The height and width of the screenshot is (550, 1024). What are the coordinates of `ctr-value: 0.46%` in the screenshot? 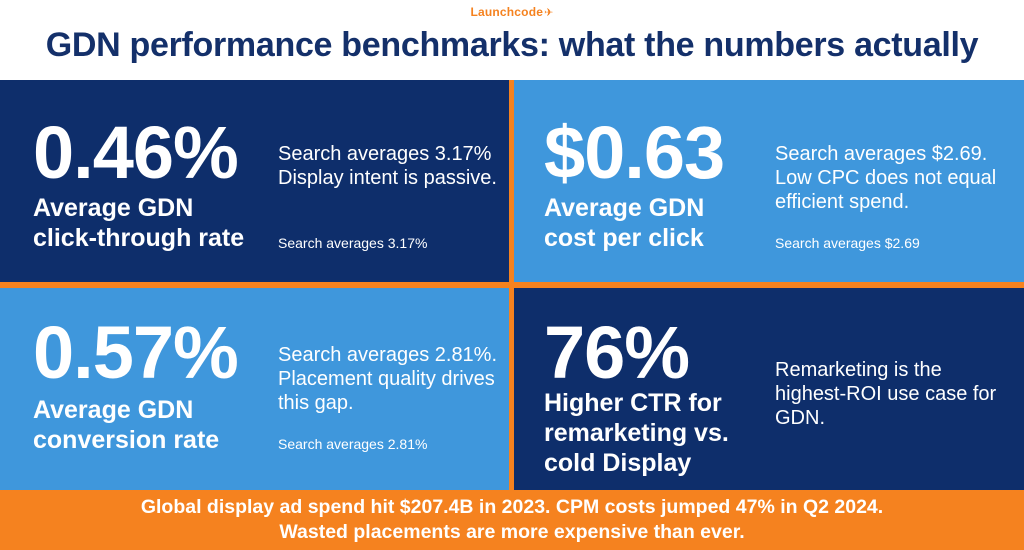 It's located at (136, 152).